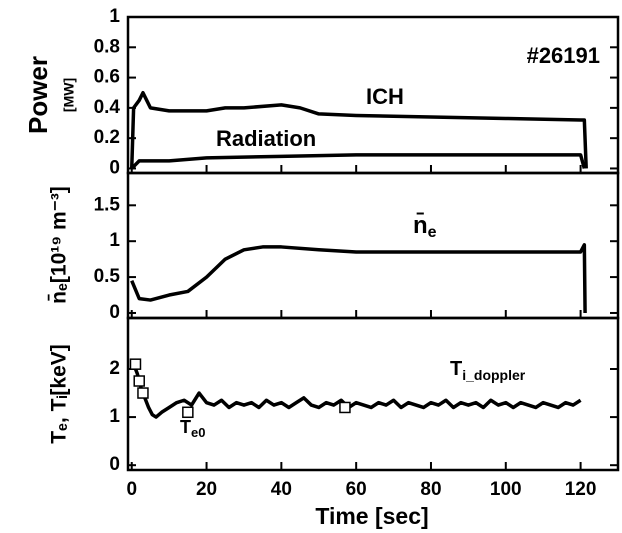  Describe the element at coordinates (494, 375) in the screenshot. I see `ti-sub: i_doppler` at that location.